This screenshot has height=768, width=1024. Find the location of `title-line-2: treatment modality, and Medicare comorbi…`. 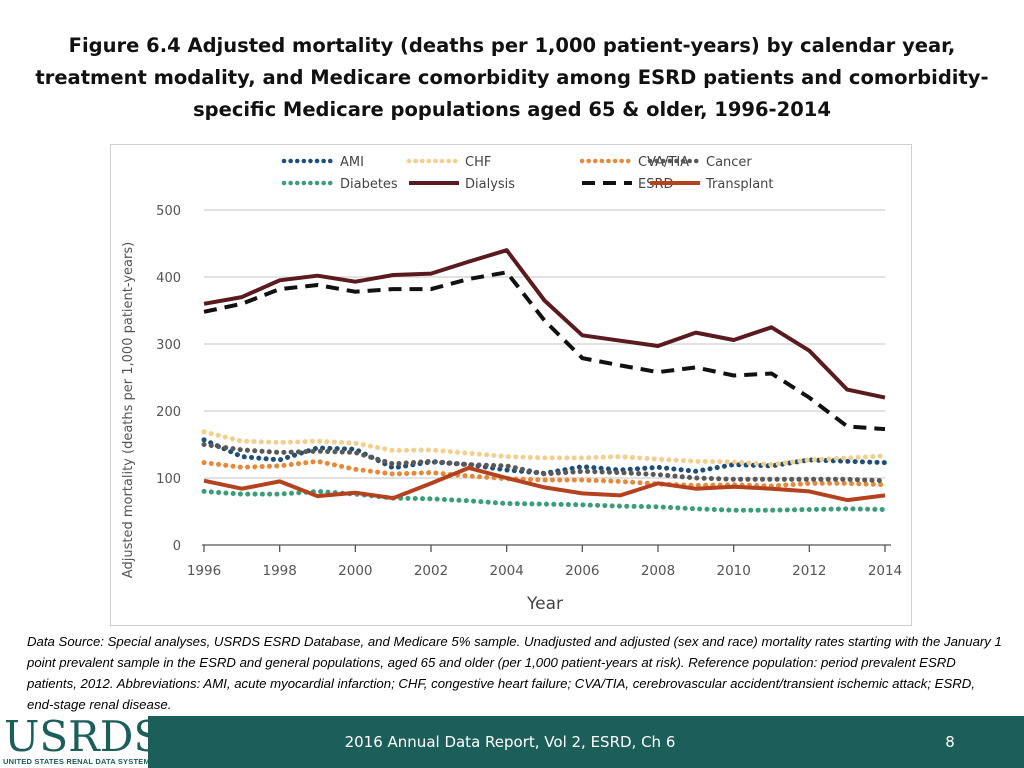

title-line-2: treatment modality, and Medicare comorbi… is located at coordinates (512, 77).